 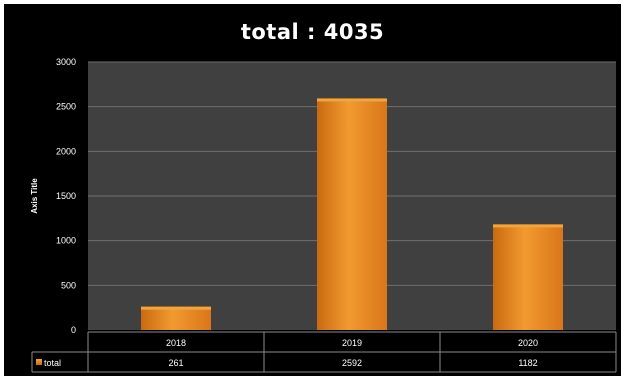 I want to click on y-tick-label: 1500, so click(x=66, y=196).